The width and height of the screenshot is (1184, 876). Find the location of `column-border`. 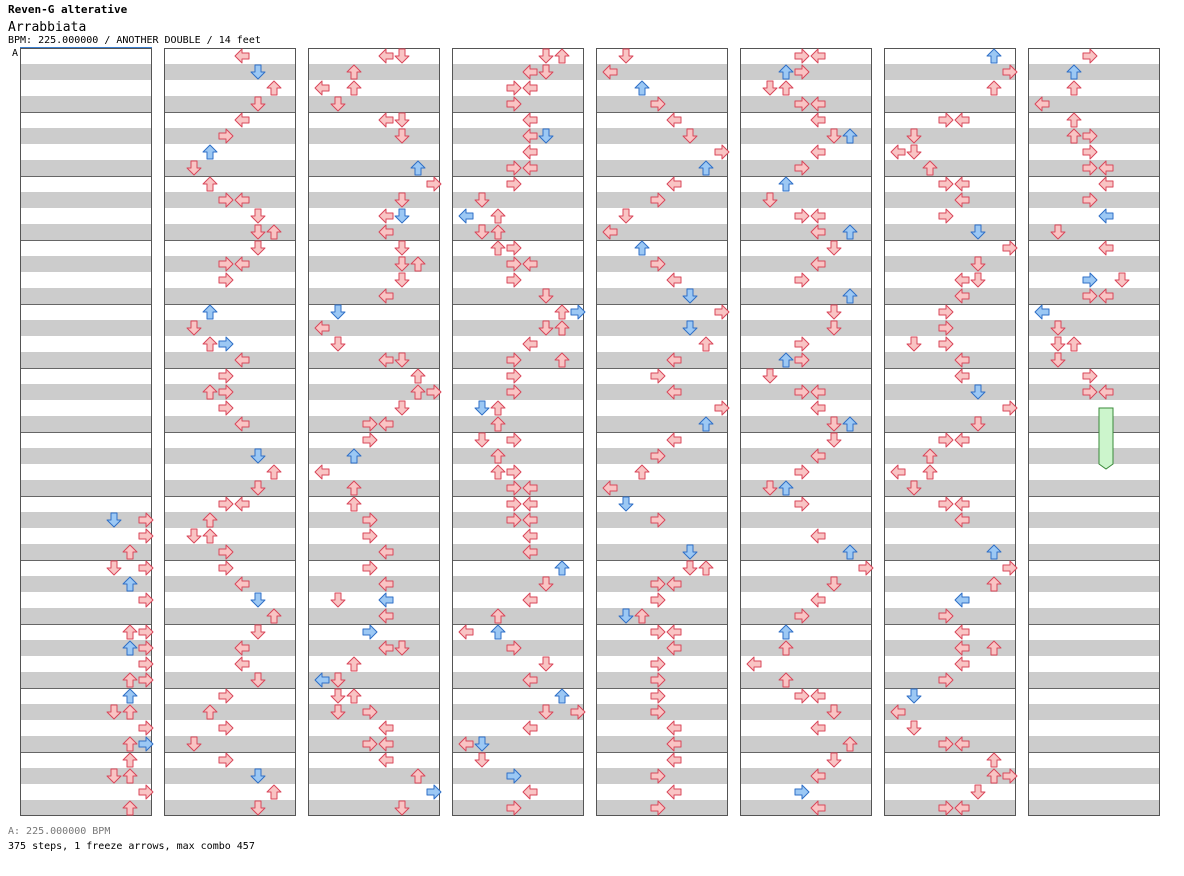

column-border is located at coordinates (230, 432).